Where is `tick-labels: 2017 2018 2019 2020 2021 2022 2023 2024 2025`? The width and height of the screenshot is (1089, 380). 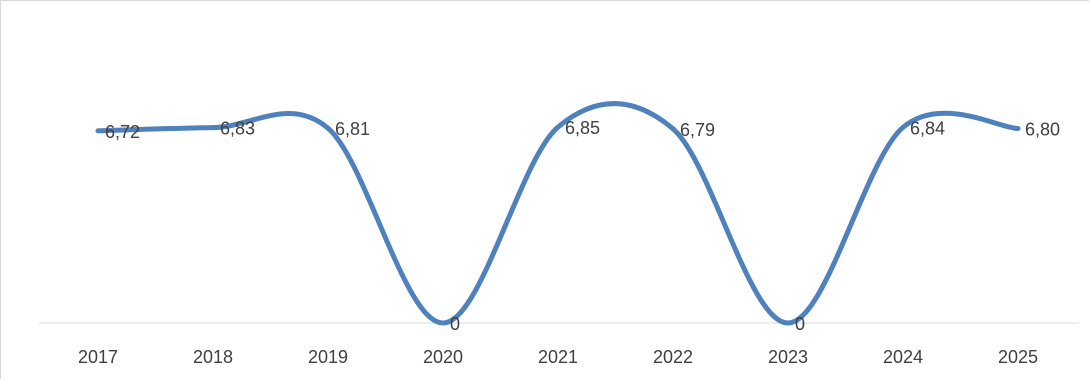
tick-labels: 2017 2018 2019 2020 2021 2022 2023 2024 2025 is located at coordinates (558, 357).